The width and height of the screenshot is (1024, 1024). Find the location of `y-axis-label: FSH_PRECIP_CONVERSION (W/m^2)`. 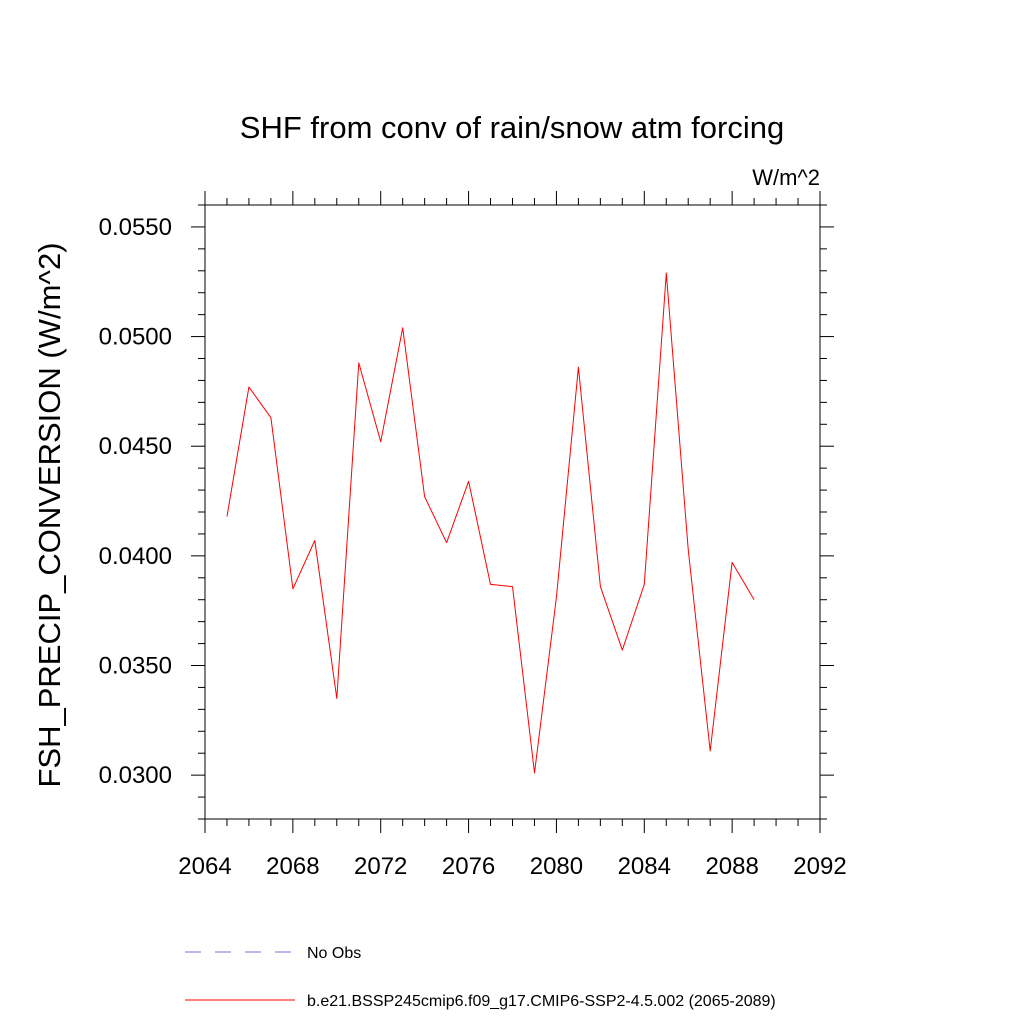

y-axis-label: FSH_PRECIP_CONVERSION (W/m^2) is located at coordinates (49, 514).